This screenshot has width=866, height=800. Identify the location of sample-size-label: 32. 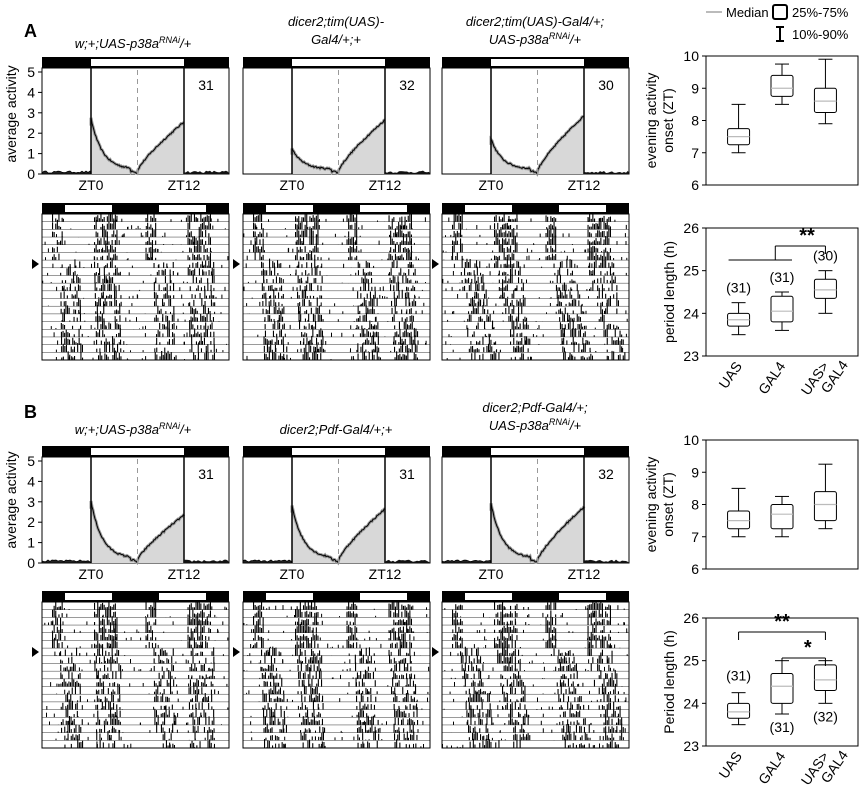
(407, 85).